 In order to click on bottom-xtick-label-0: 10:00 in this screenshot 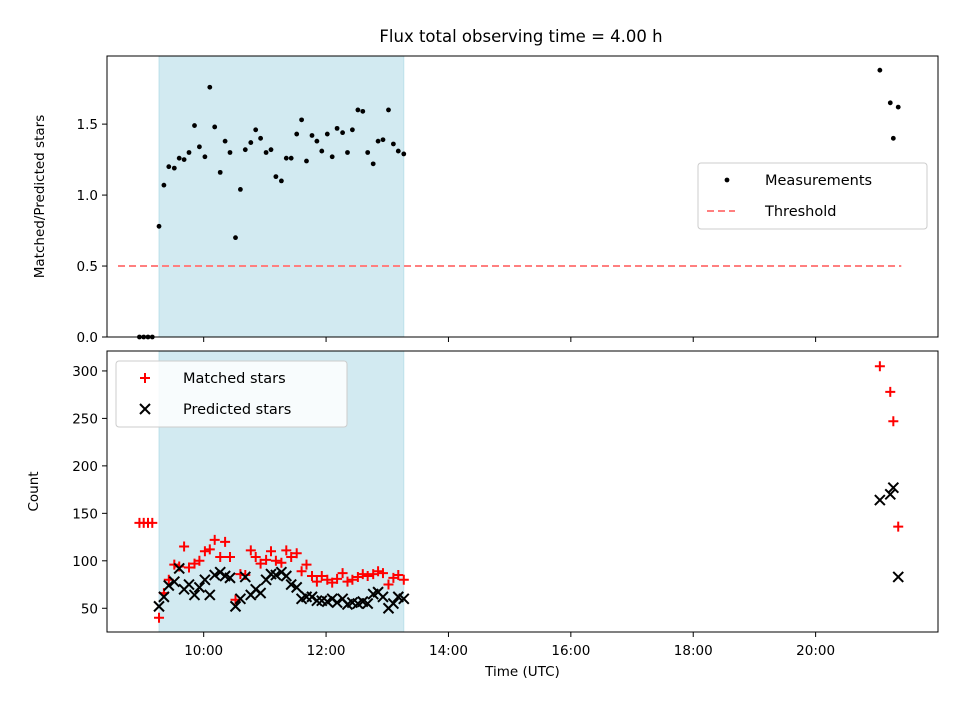, I will do `click(203, 651)`.